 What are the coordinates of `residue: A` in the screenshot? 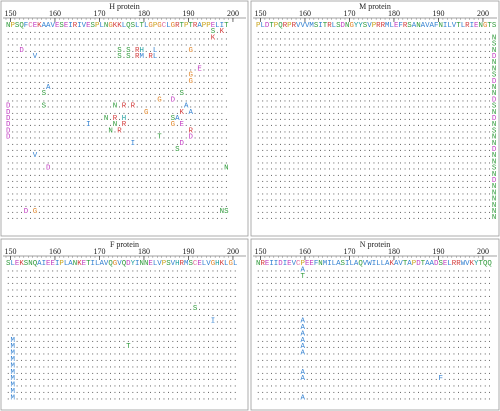 It's located at (101, 264).